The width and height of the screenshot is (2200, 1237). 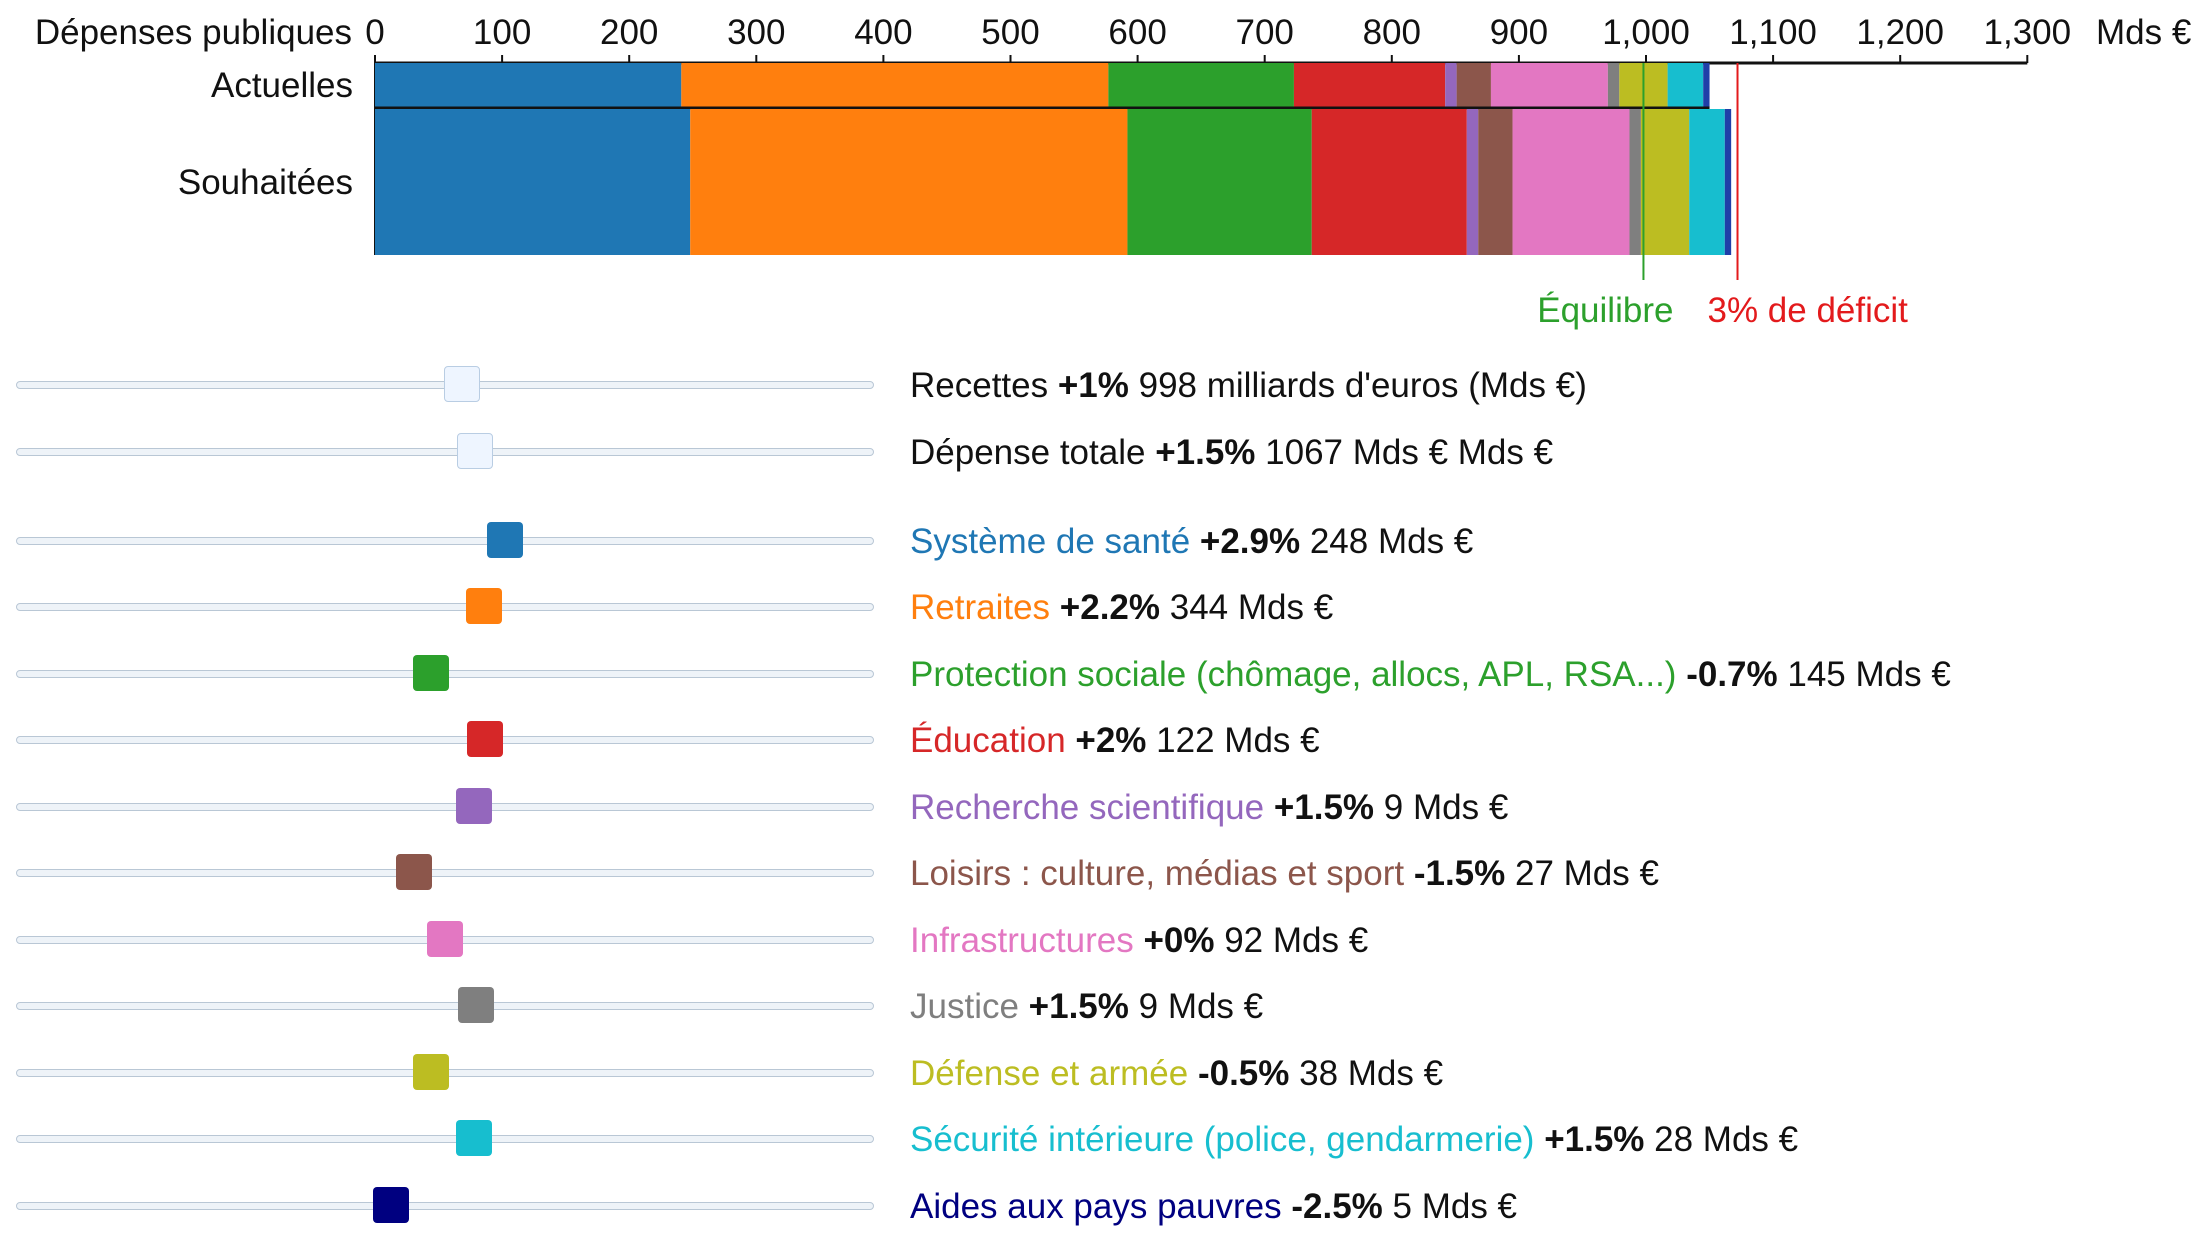 I want to click on slider-label: Dépense totale +1.5% 1067 Mds € Mds €, so click(x=1231, y=453).